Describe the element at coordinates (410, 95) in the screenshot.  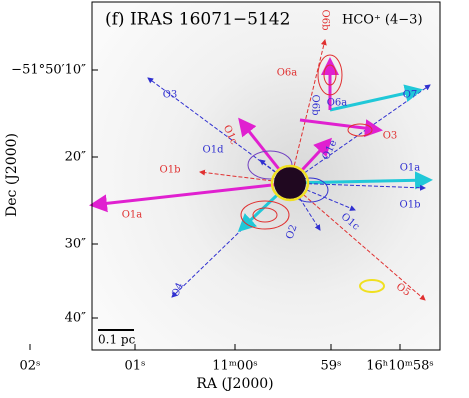
I see `outflow-label: O7` at that location.